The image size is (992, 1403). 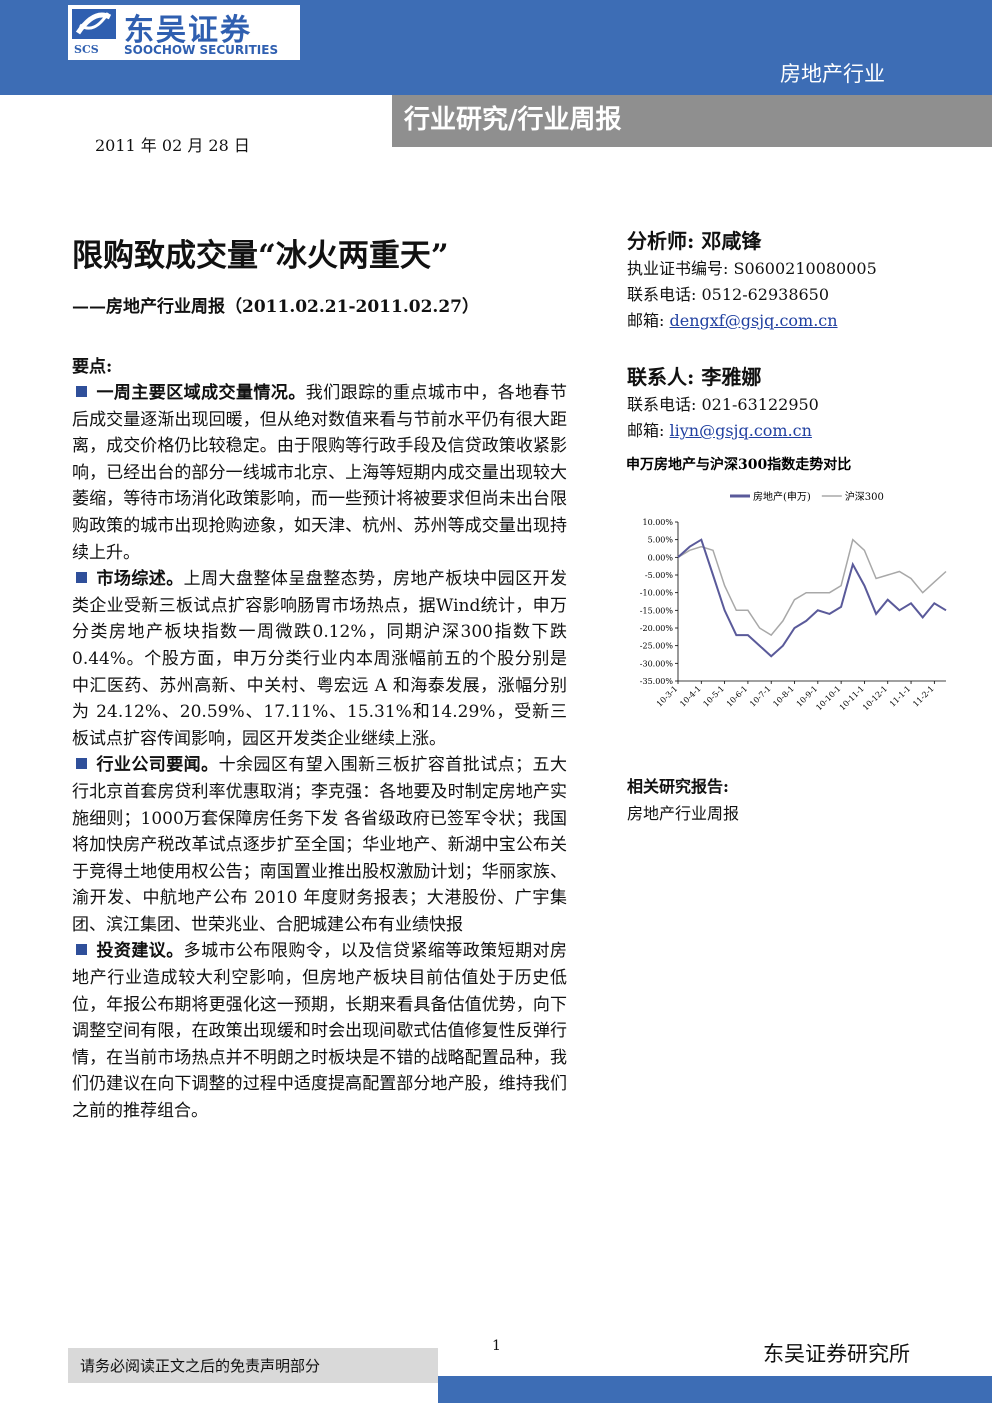 I want to click on key-point-lead: 市场综述。, so click(x=140, y=579).